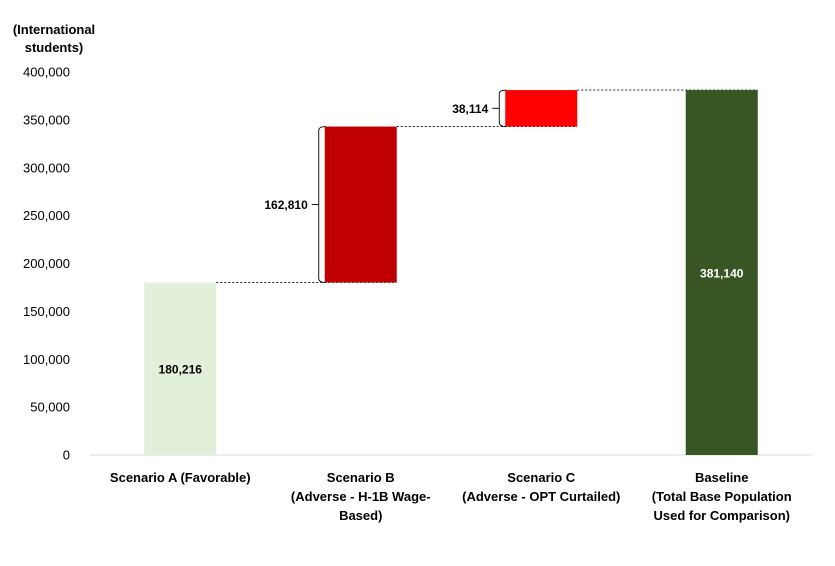 This screenshot has height=566, width=835. I want to click on x-category-label: Used for Comparison), so click(721, 515).